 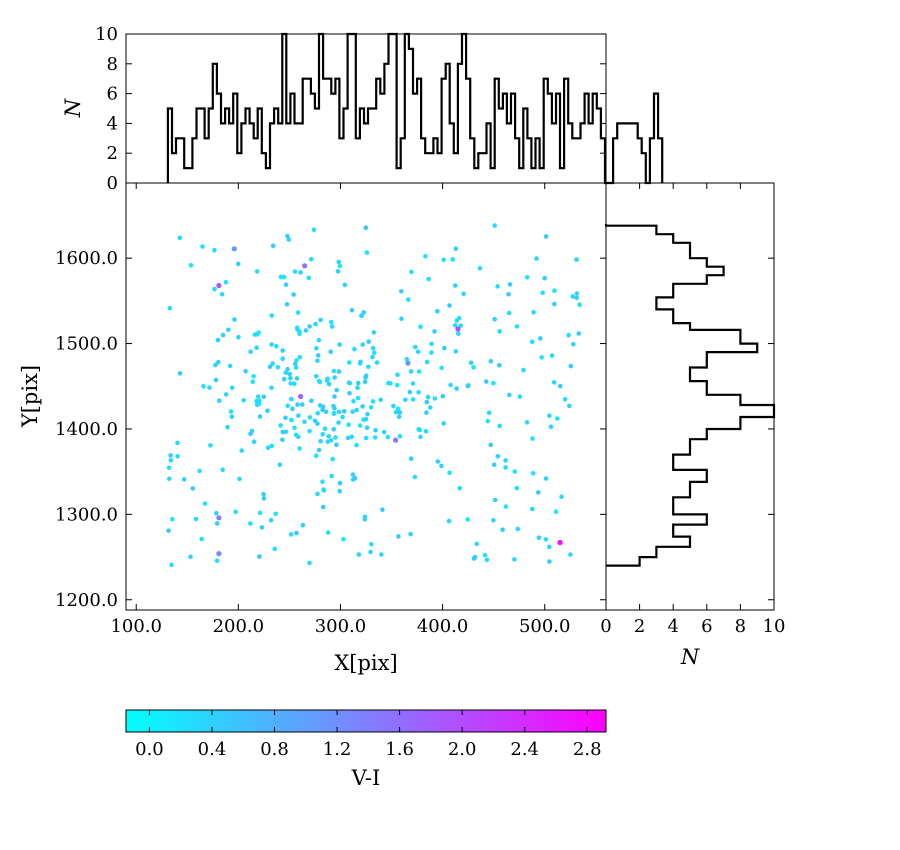 I want to click on y-tick-label: 1600.0, so click(x=86, y=258).